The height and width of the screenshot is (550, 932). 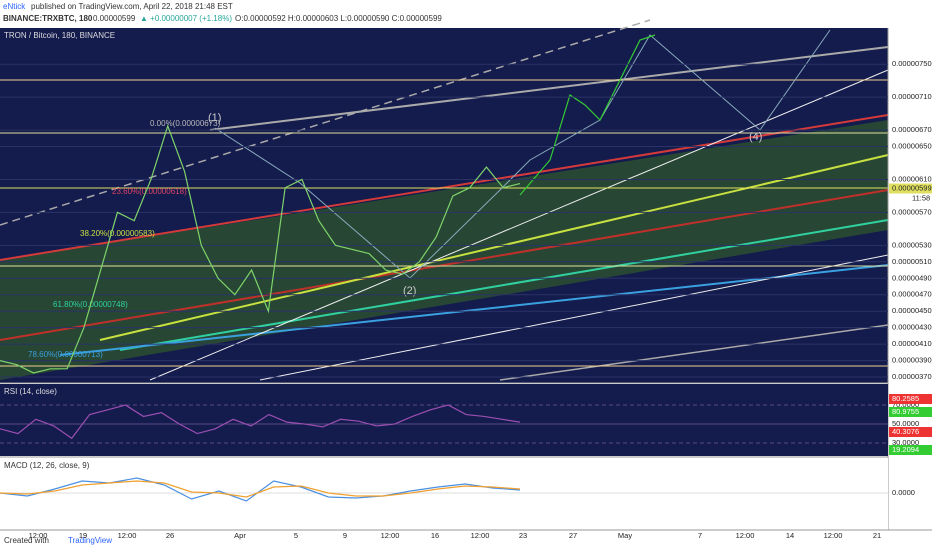 I want to click on pane-title: TRON / Bitcoin, 180, BINANCE, so click(x=59, y=35).